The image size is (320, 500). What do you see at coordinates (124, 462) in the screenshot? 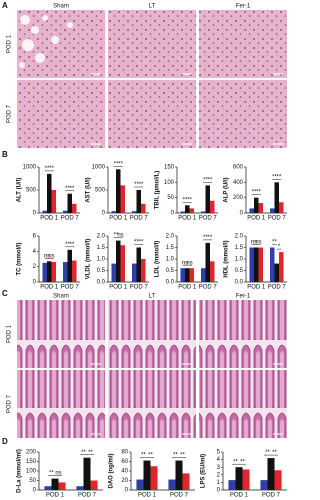
I see `y-tick-label: 60` at bounding box center [124, 462].